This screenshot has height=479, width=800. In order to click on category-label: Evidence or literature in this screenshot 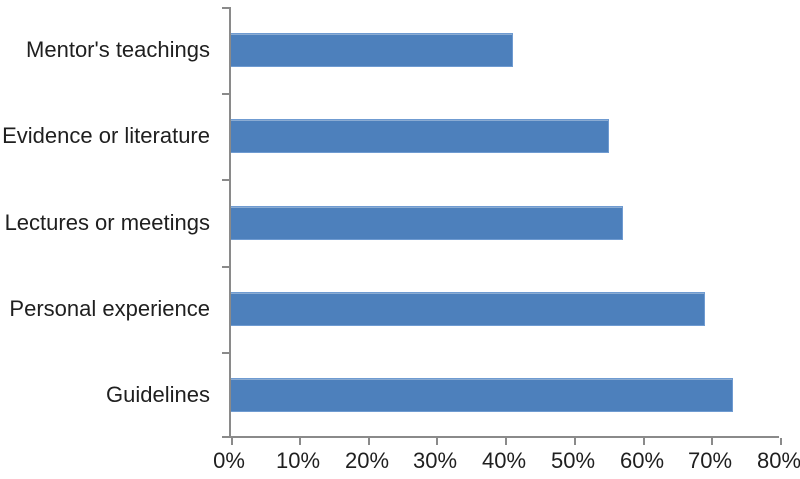, I will do `click(106, 136)`.